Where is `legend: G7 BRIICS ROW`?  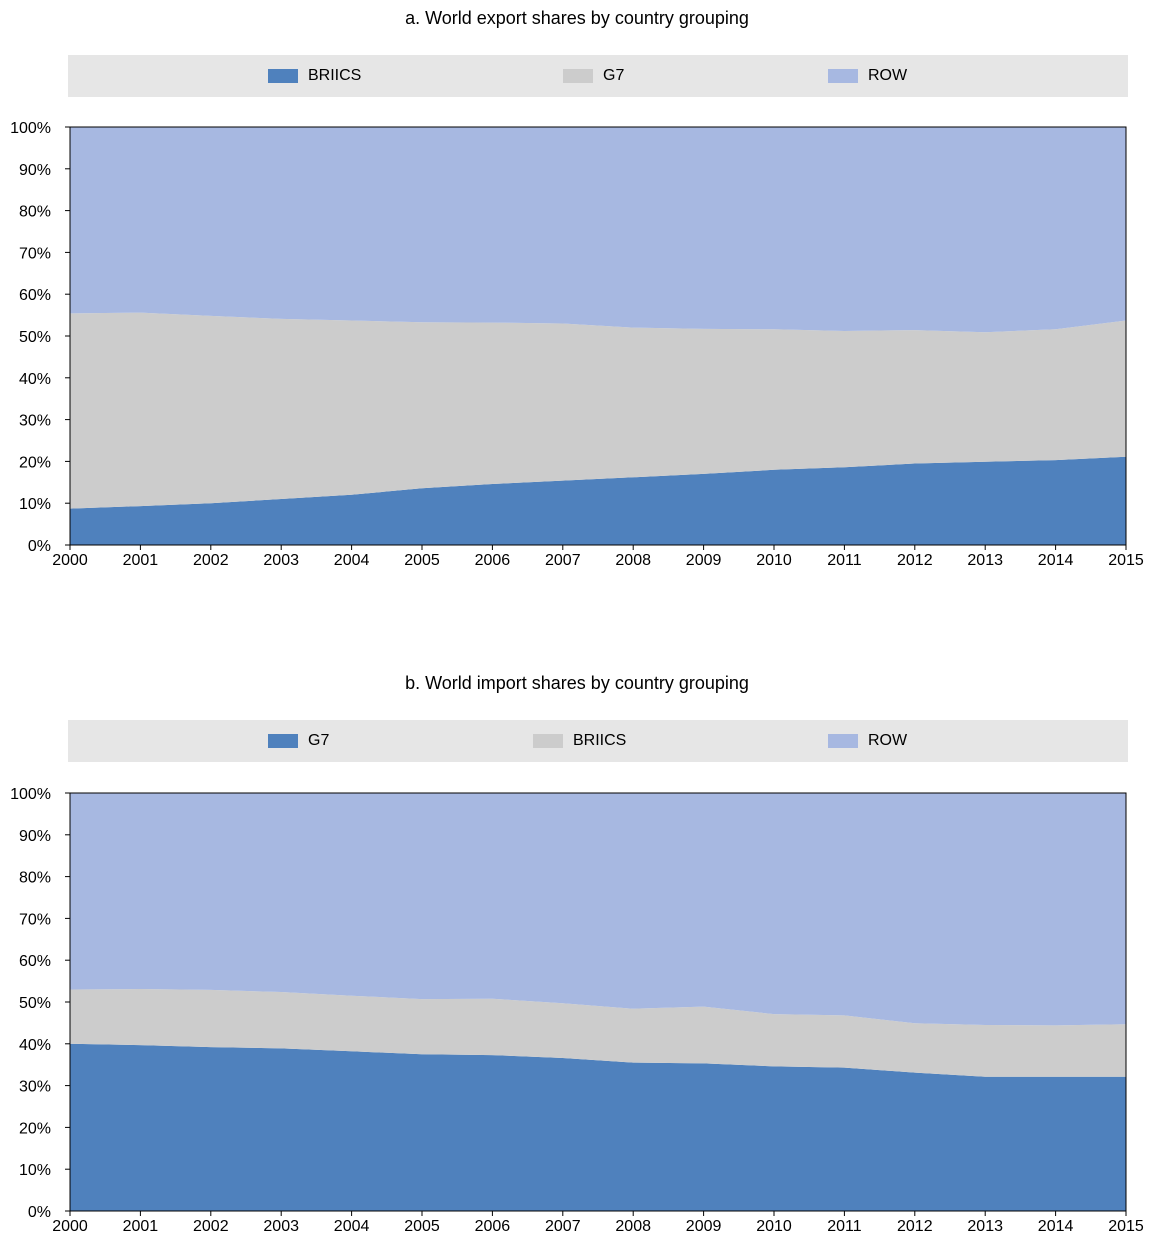 legend: G7 BRIICS ROW is located at coordinates (598, 741).